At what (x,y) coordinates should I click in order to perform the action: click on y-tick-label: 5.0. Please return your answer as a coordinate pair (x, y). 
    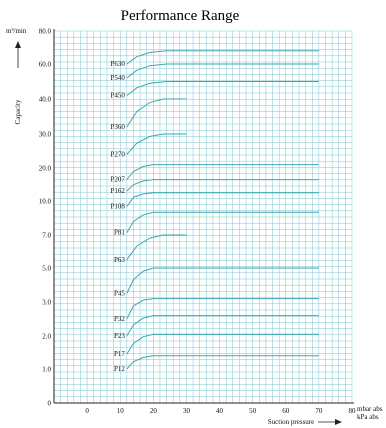
    Looking at the image, I should click on (46, 269).